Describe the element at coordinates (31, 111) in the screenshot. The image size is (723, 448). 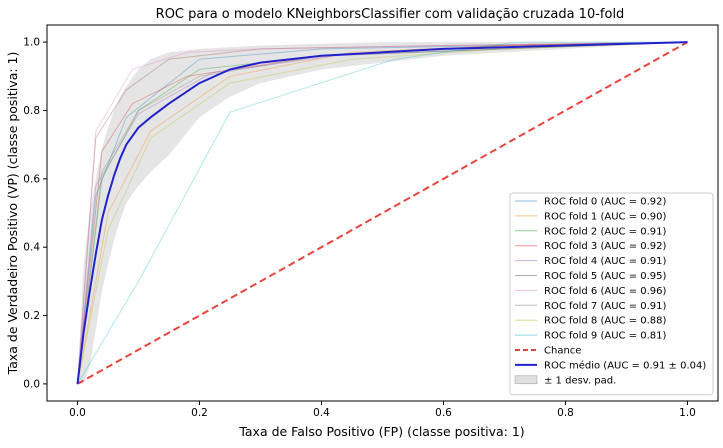
I see `y-tick-label: 0.8` at that location.